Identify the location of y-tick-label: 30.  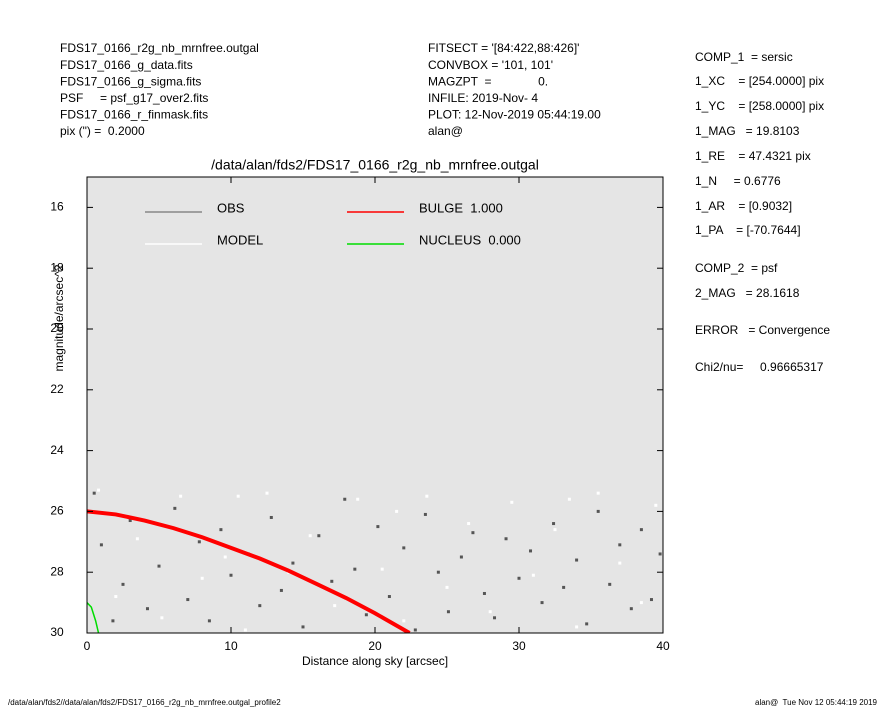
(57, 632).